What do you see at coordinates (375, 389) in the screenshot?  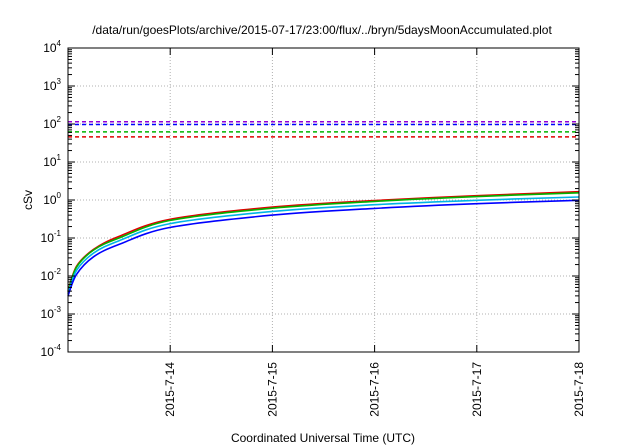 I see `x-tick-label: 2015-7-16` at bounding box center [375, 389].